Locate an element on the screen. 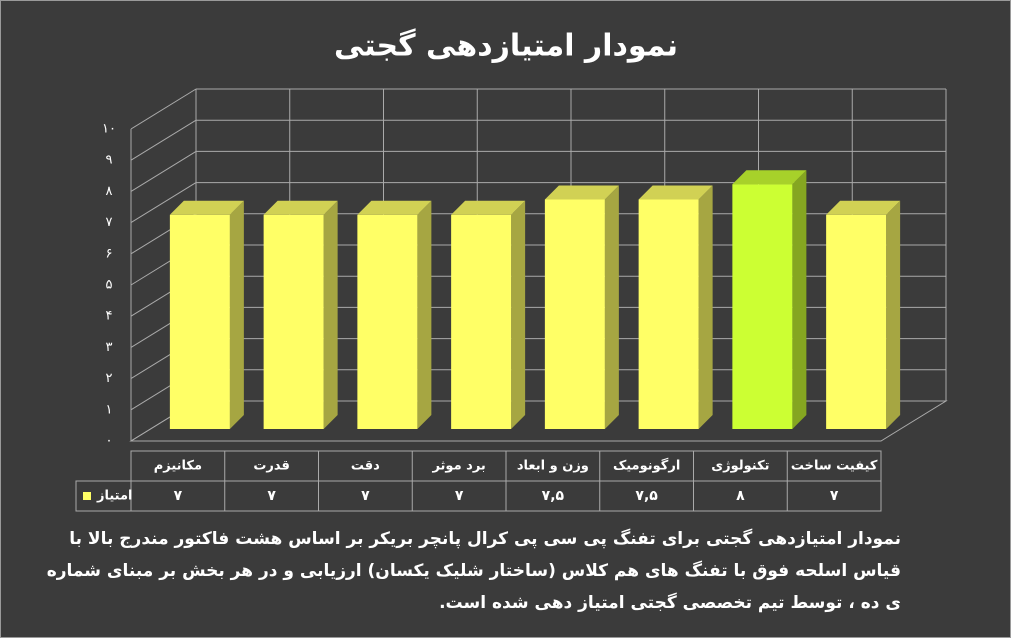  y-tick-label: ۲ is located at coordinates (109, 378).